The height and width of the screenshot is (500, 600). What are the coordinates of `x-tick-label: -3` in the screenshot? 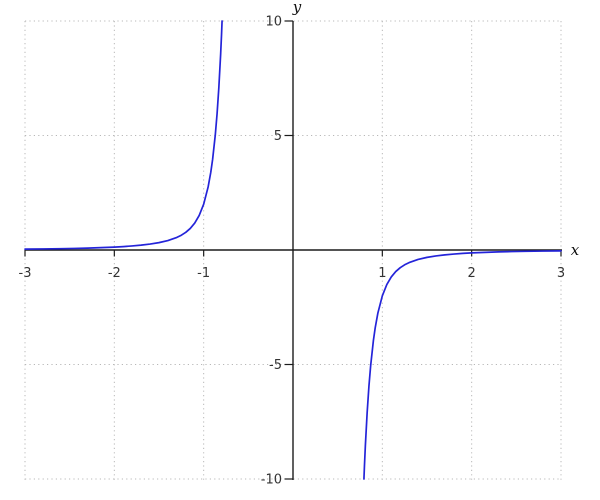 It's located at (25, 273).